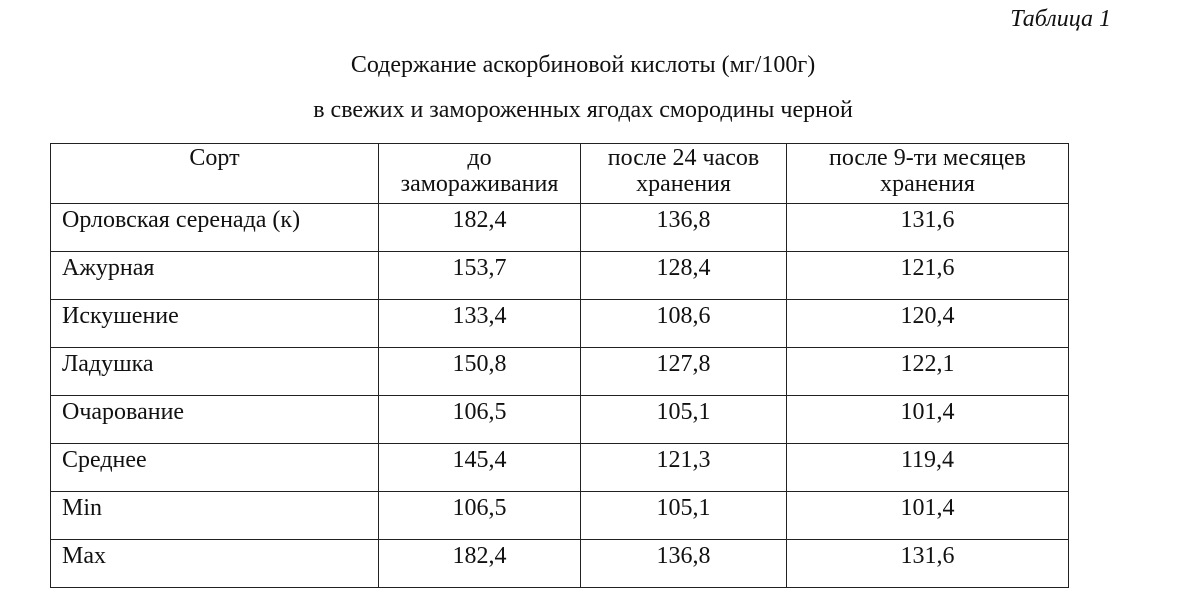  Describe the element at coordinates (683, 184) in the screenshot. I see `header-24h-line-2: хранения` at that location.